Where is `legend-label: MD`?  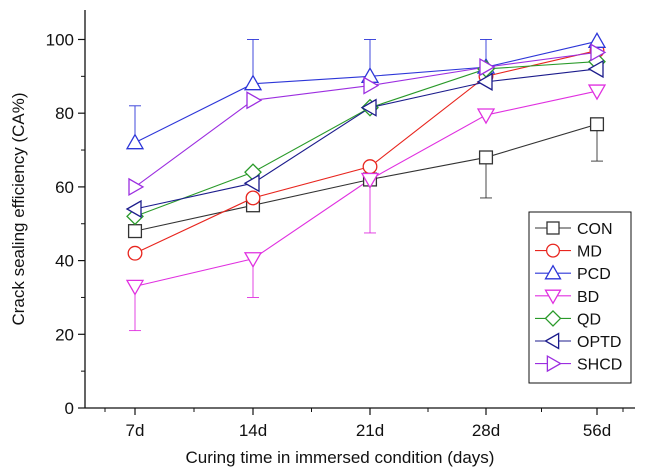 legend-label: MD is located at coordinates (589, 252).